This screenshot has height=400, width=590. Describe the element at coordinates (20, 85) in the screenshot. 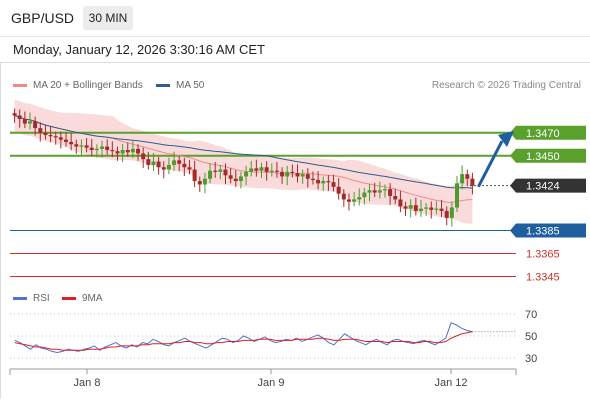

I see `legend-ma20-swatch` at that location.